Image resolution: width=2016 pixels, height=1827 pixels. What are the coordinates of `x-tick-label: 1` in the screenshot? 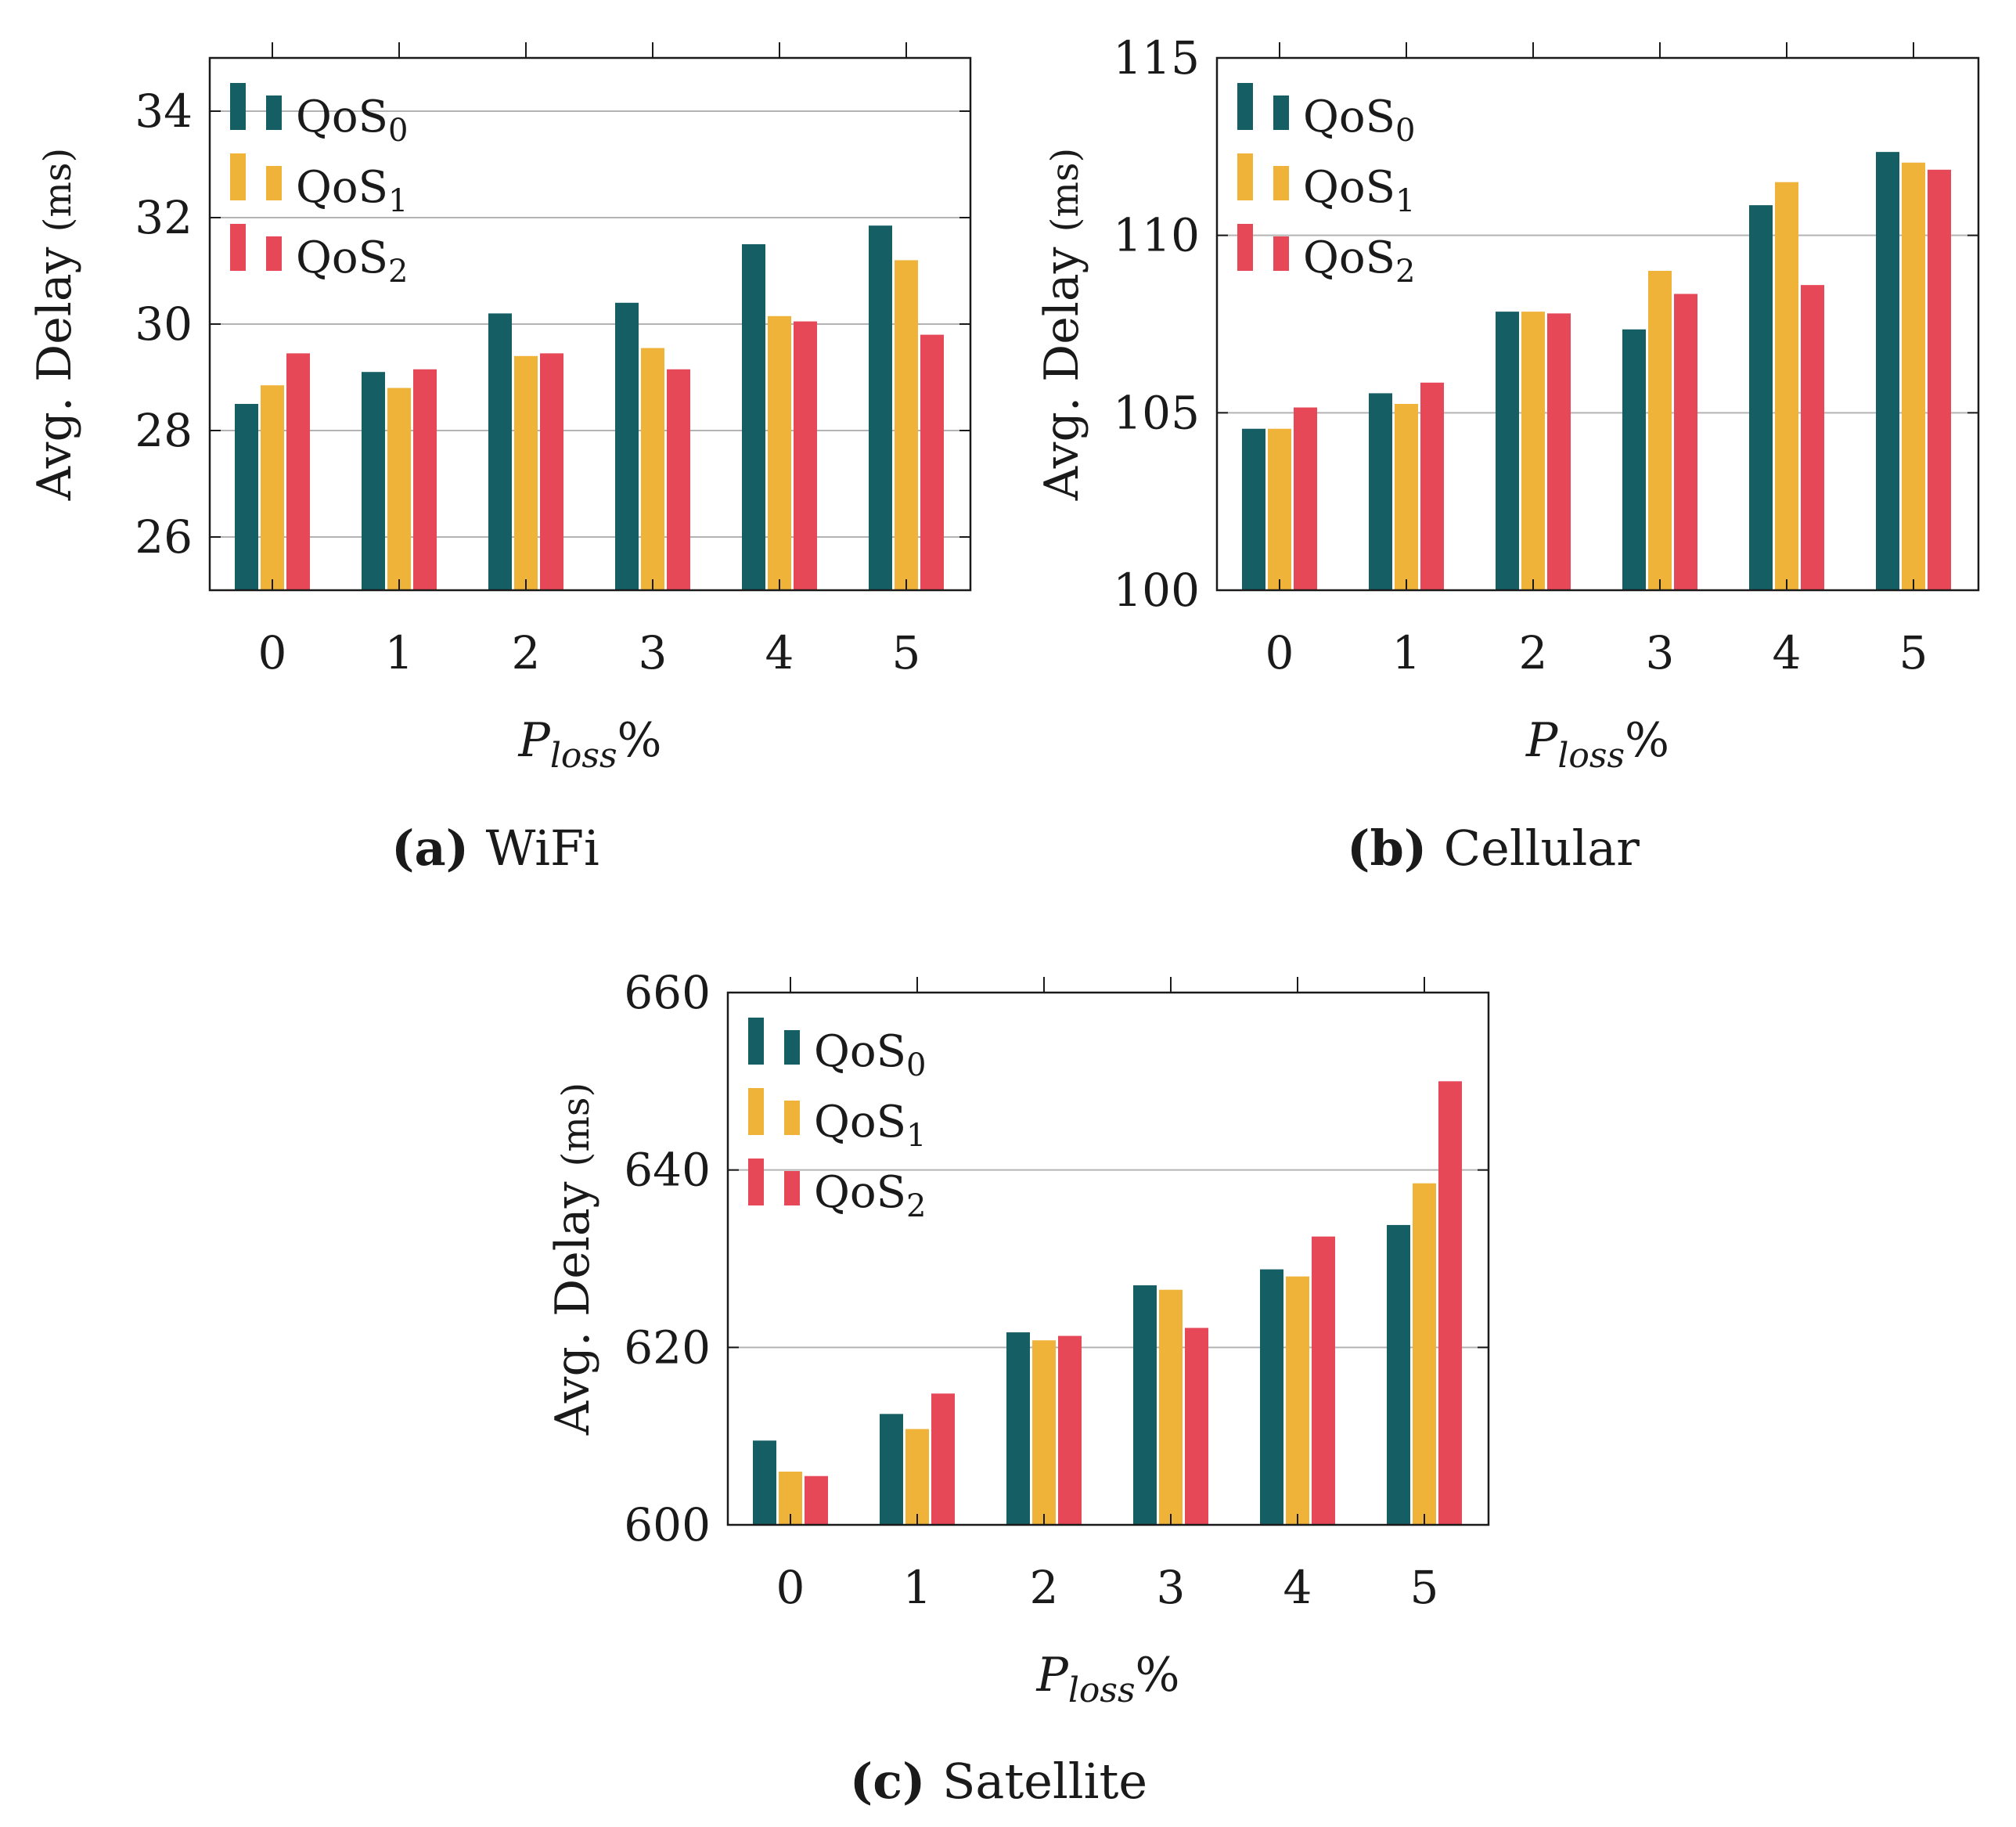 It's located at (399, 652).